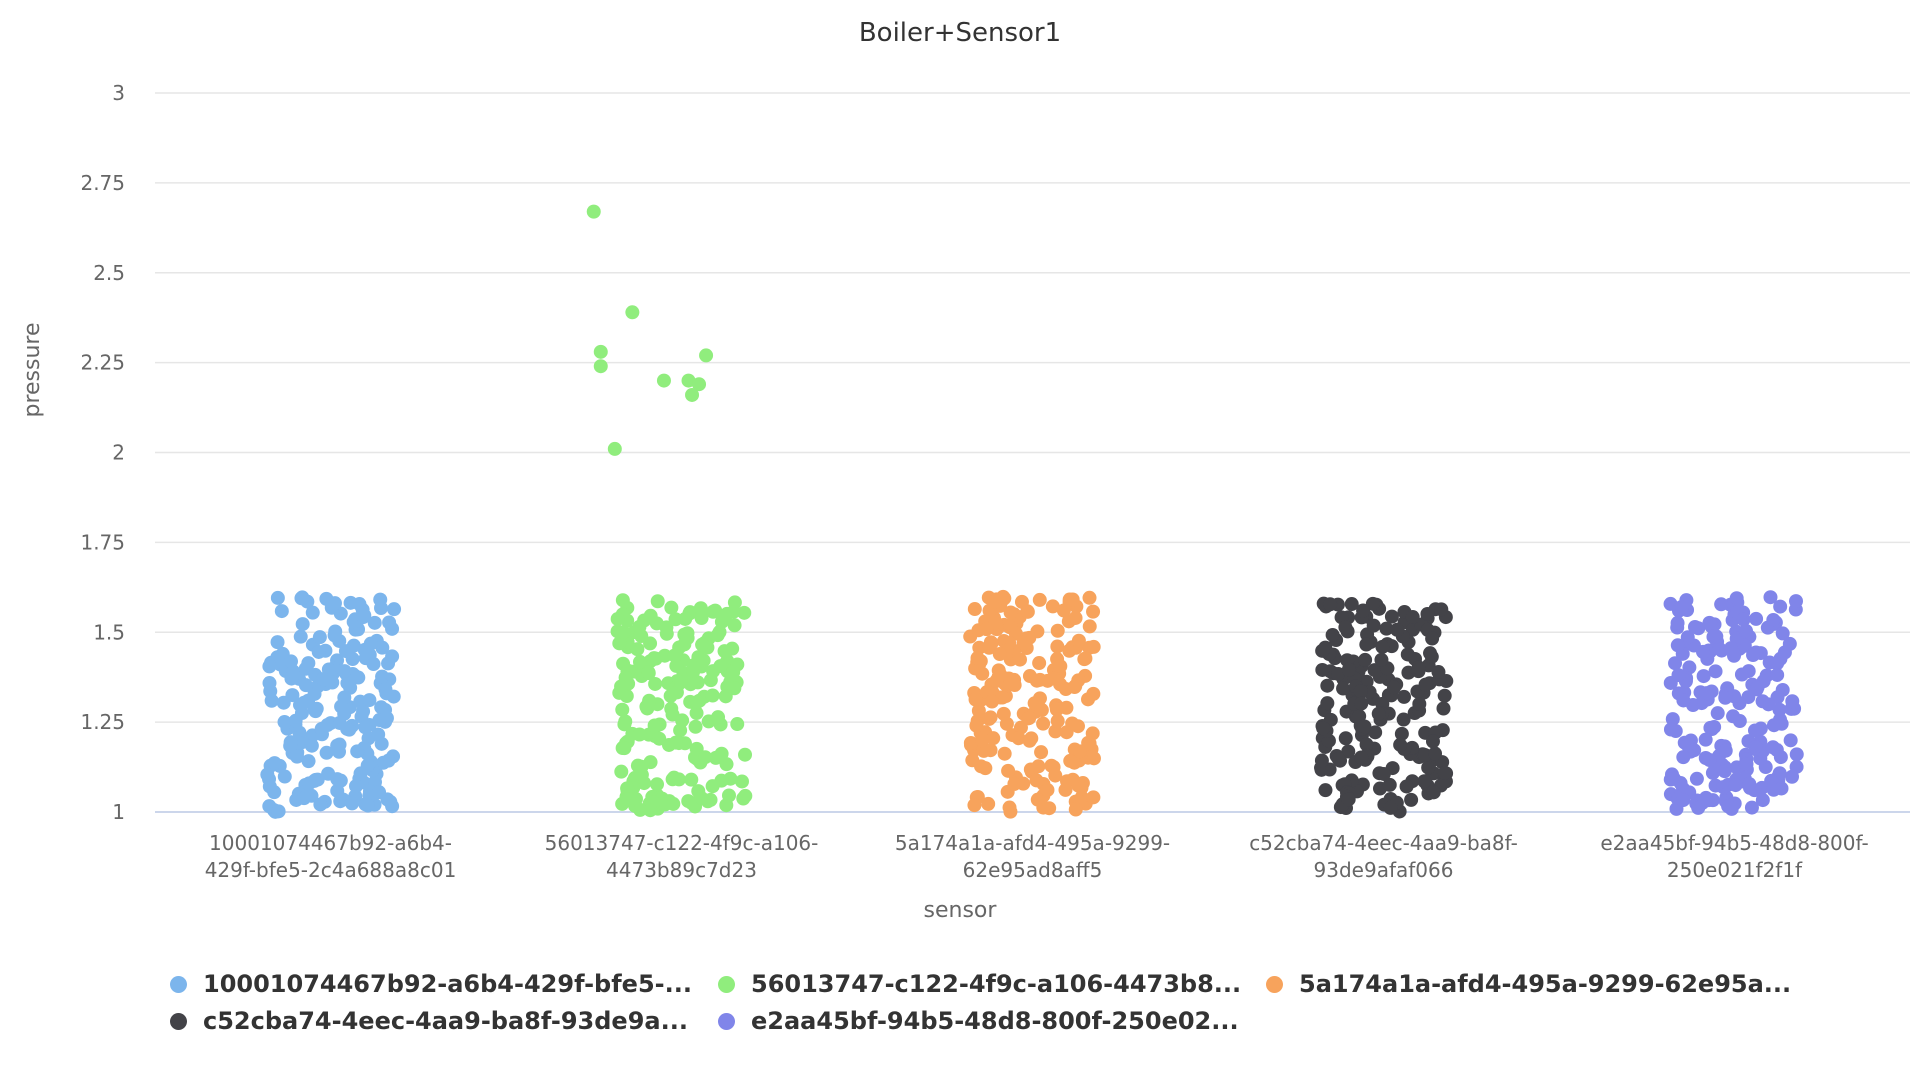  What do you see at coordinates (960, 910) in the screenshot?
I see `x-axis-label: sensor` at bounding box center [960, 910].